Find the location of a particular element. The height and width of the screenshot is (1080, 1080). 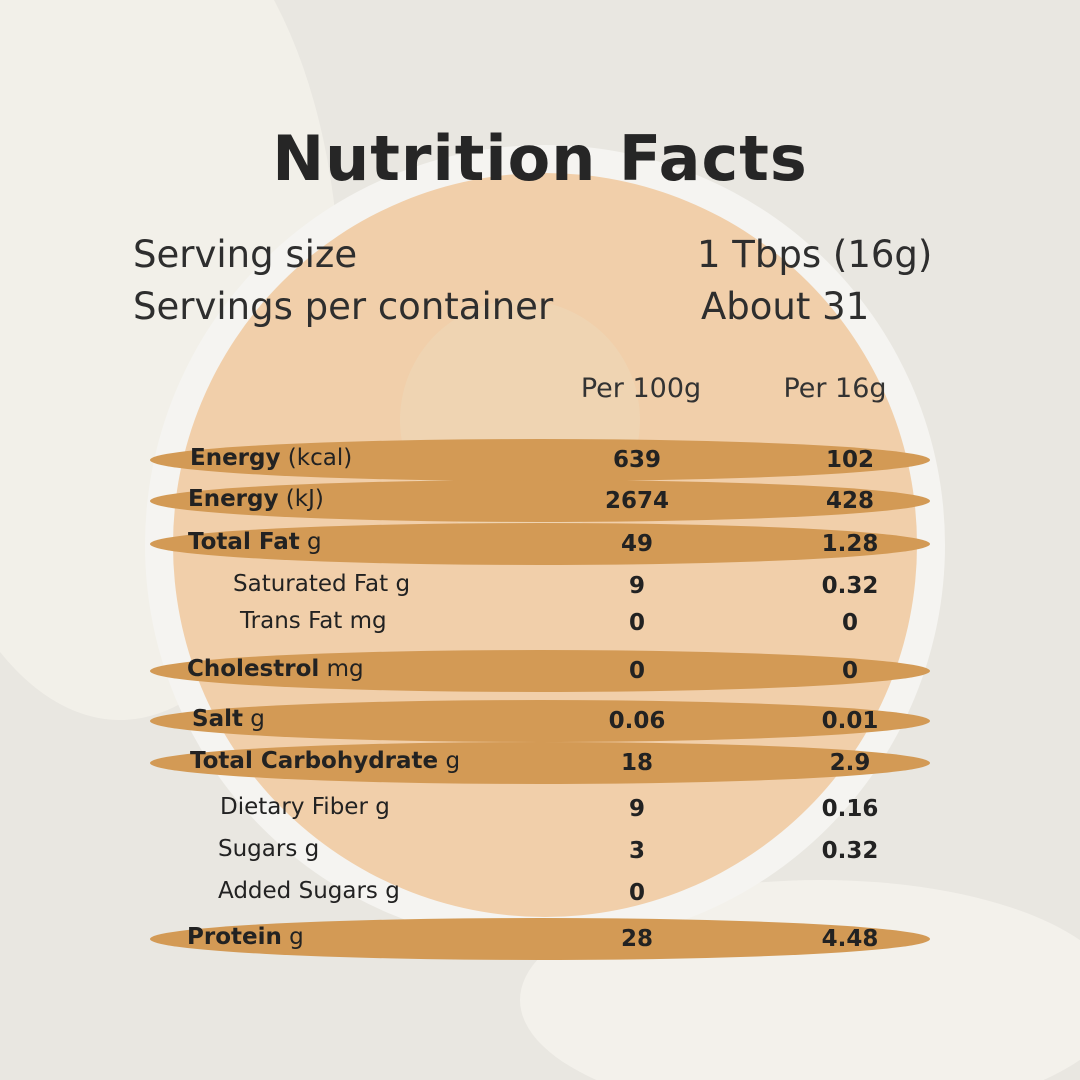

nutrient-row: Salt g 0.06 0.01 is located at coordinates (540, 720).